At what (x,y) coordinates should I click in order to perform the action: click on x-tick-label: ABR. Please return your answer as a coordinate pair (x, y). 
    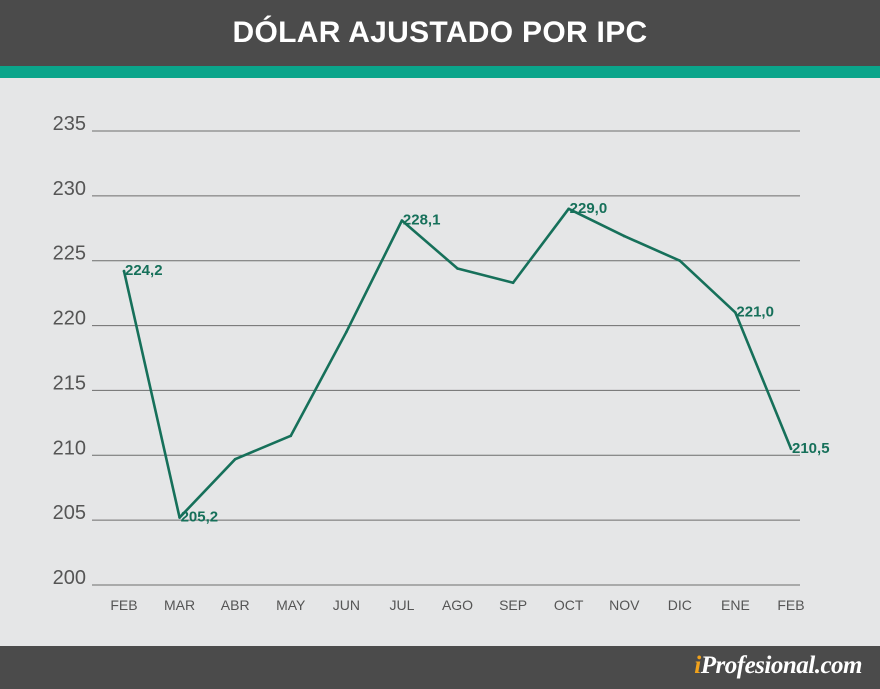
    Looking at the image, I should click on (235, 605).